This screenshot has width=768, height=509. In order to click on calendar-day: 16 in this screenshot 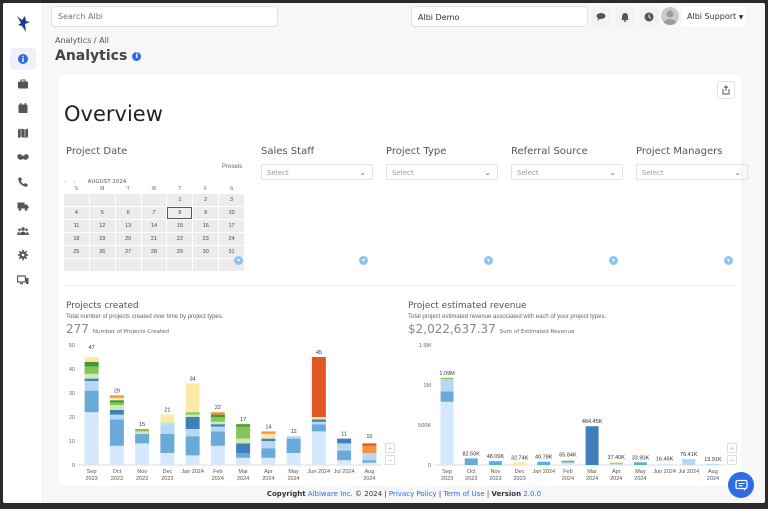, I will do `click(206, 226)`.